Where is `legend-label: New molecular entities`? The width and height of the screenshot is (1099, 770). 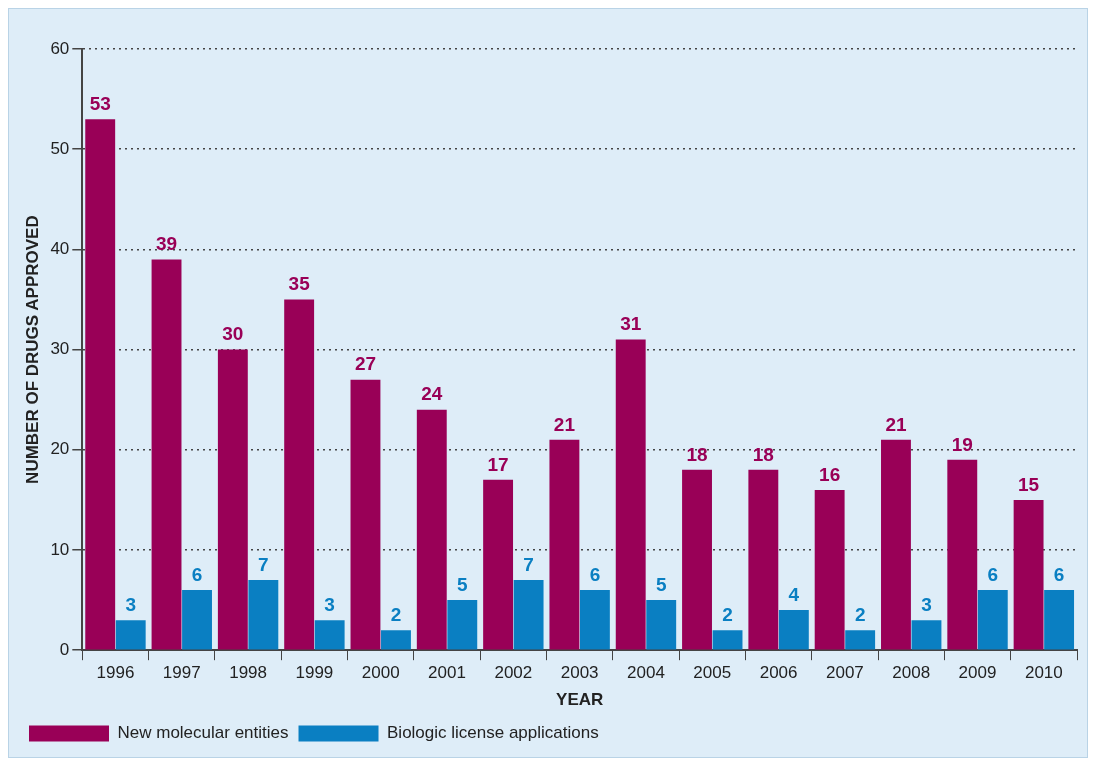 legend-label: New molecular entities is located at coordinates (203, 733).